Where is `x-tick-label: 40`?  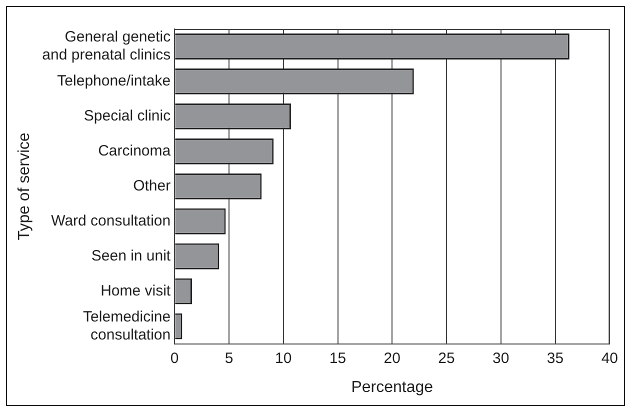
x-tick-label: 40 is located at coordinates (609, 358).